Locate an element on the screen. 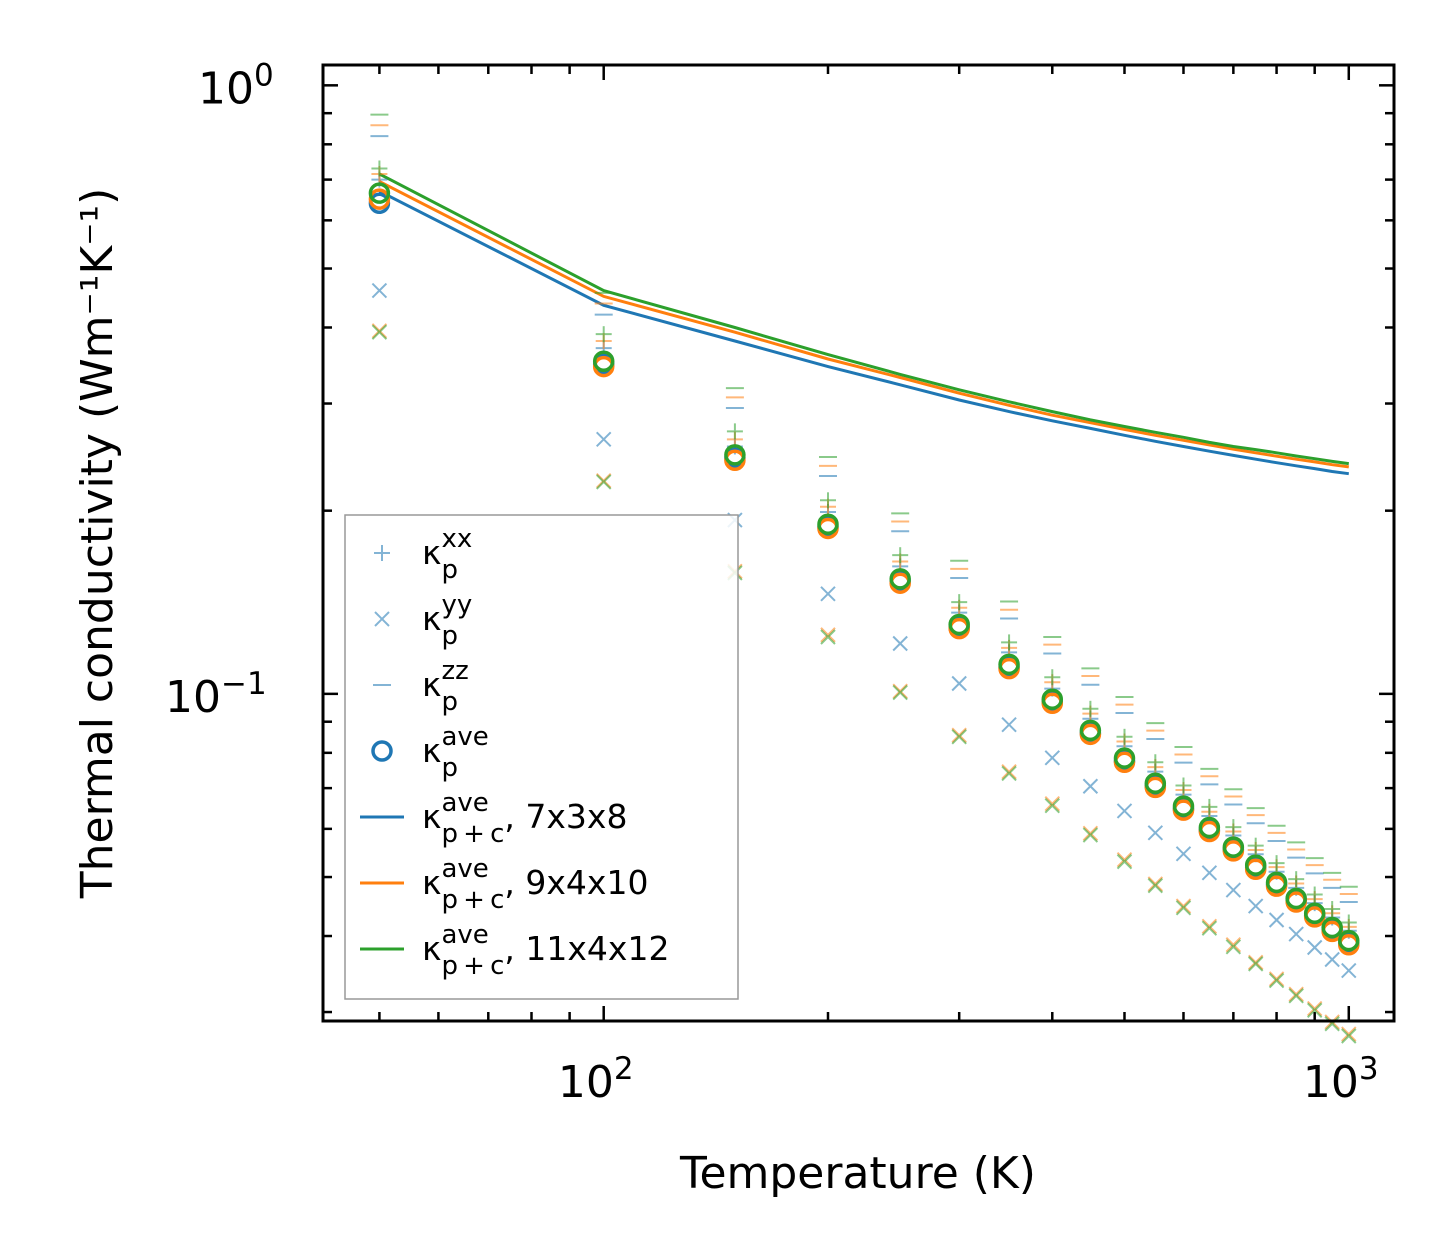  x-tick-label-exp: 2 is located at coordinates (624, 1069).